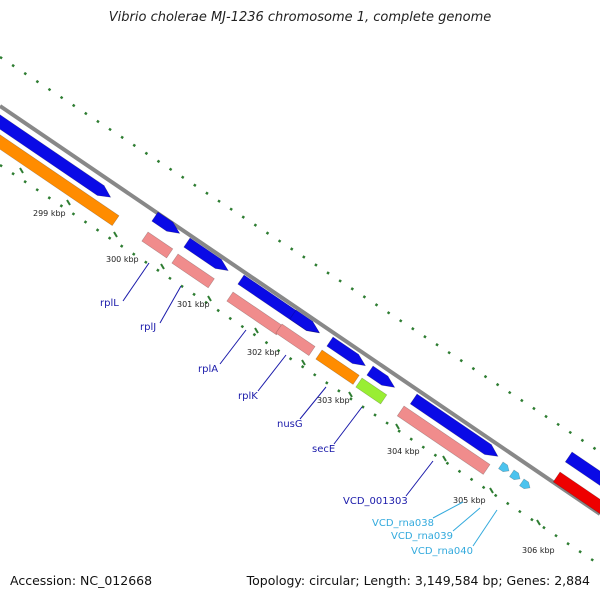 The image size is (600, 600). I want to click on axis-label-kbp: 305 kbp, so click(469, 500).